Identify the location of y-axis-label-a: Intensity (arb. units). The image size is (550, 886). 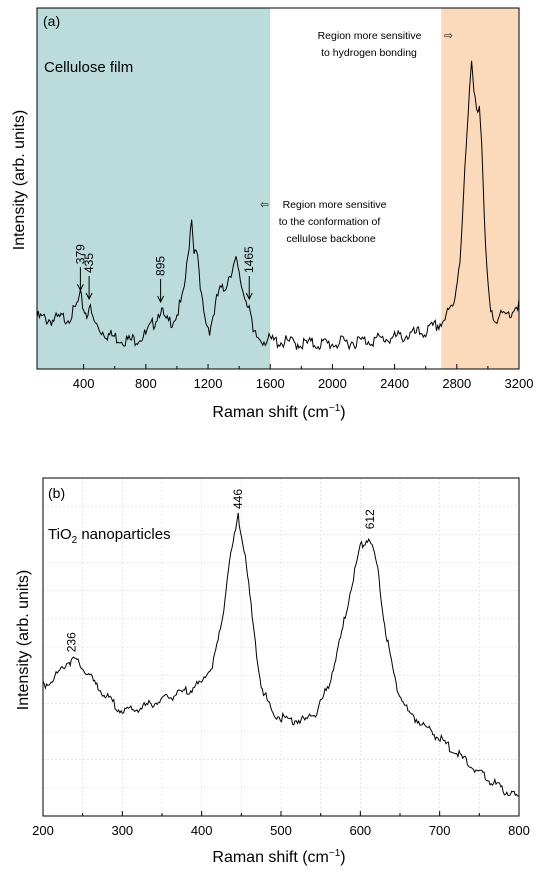
(19, 180).